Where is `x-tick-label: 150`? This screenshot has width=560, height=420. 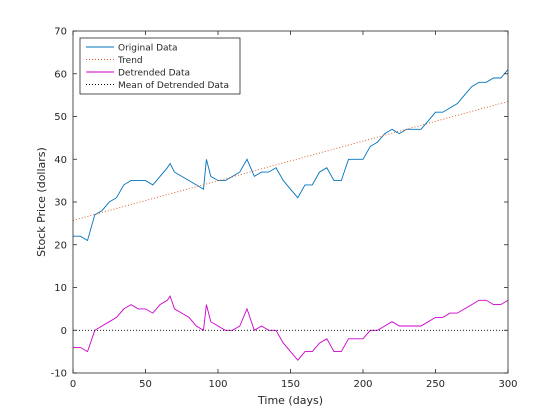
x-tick-label: 150 is located at coordinates (290, 384).